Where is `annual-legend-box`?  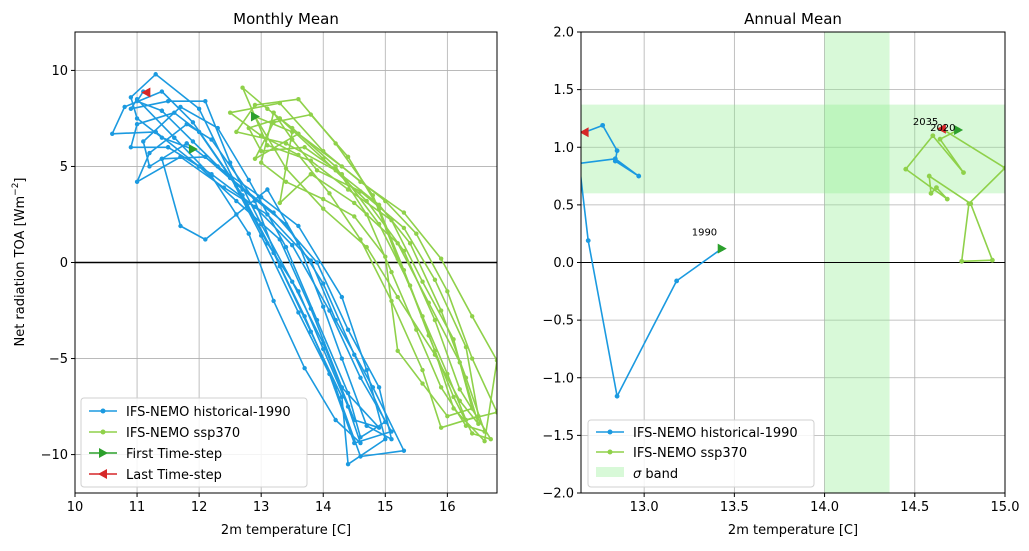 annual-legend-box is located at coordinates (701, 453).